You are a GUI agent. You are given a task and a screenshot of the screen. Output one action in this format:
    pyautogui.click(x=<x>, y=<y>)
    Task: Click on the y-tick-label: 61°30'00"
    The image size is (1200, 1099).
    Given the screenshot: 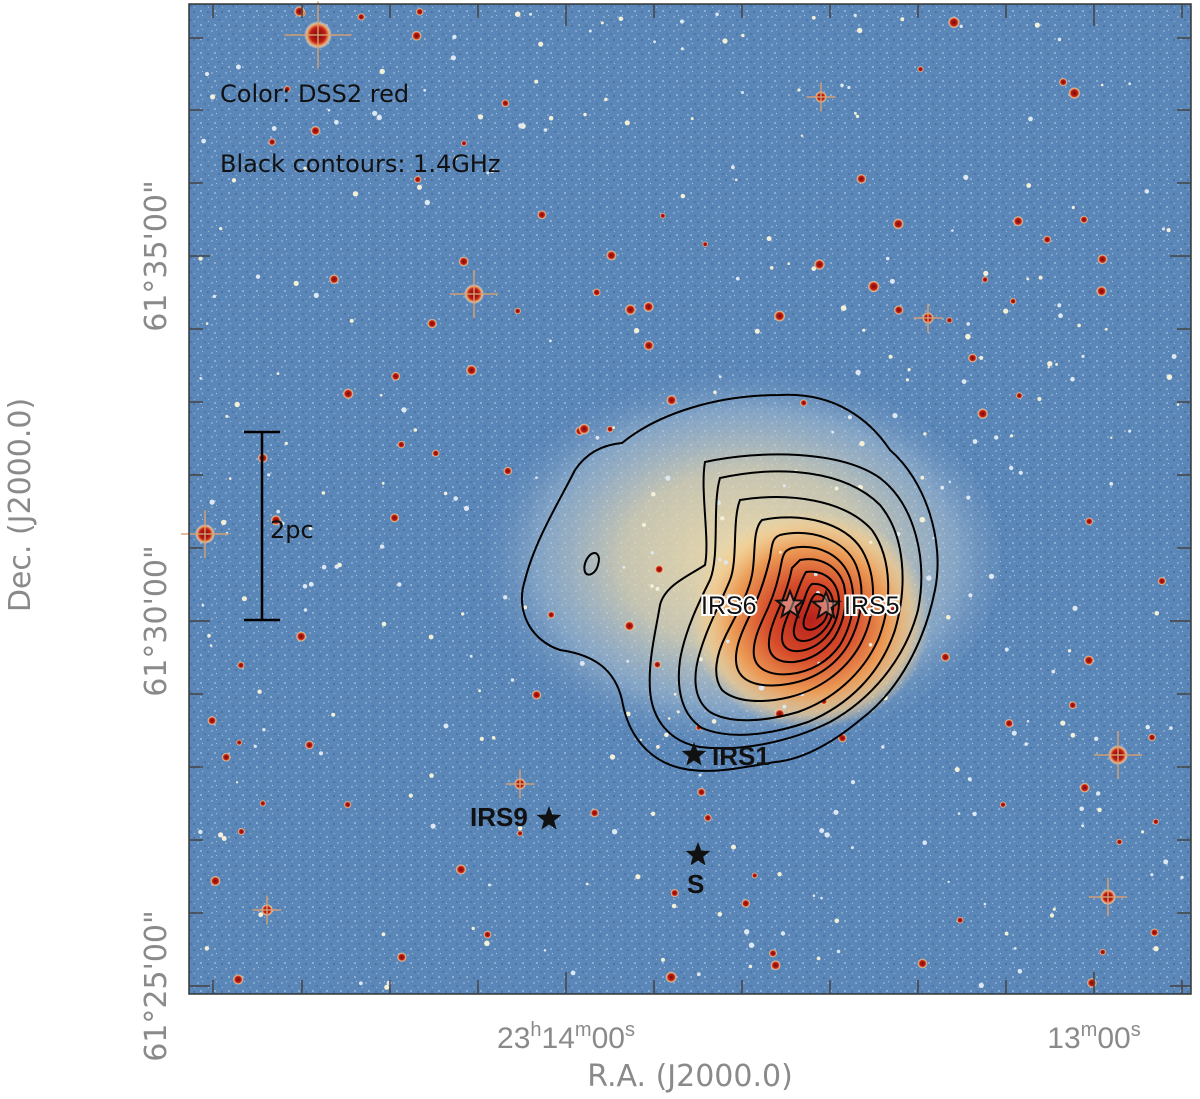 What is the action you would take?
    pyautogui.click(x=156, y=621)
    